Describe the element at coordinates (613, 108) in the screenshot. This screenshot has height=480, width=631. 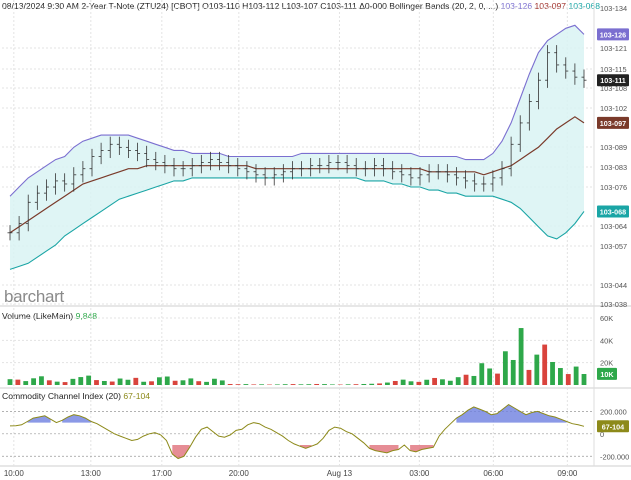
I see `price-y-tick-label: 103-102` at that location.